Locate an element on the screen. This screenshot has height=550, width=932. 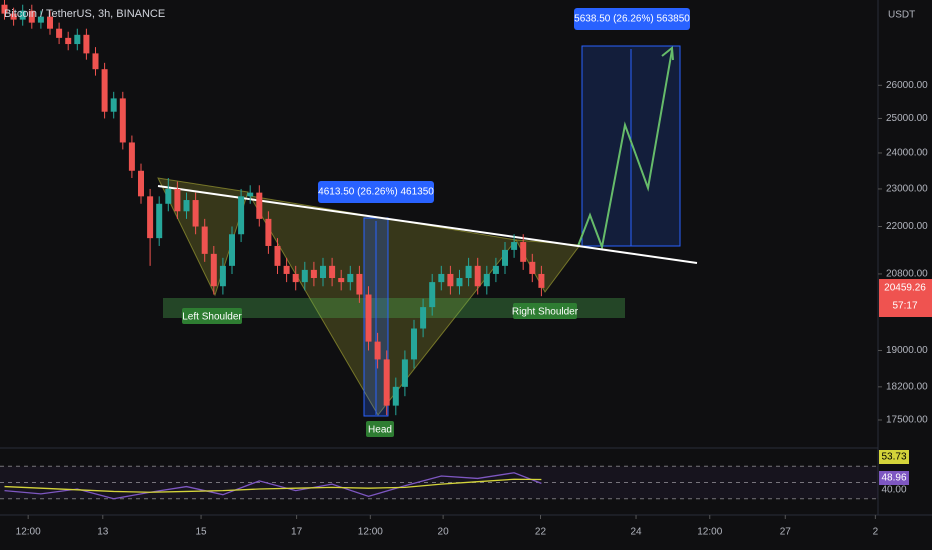
rsi-level-label: 40.00 is located at coordinates (893, 490).